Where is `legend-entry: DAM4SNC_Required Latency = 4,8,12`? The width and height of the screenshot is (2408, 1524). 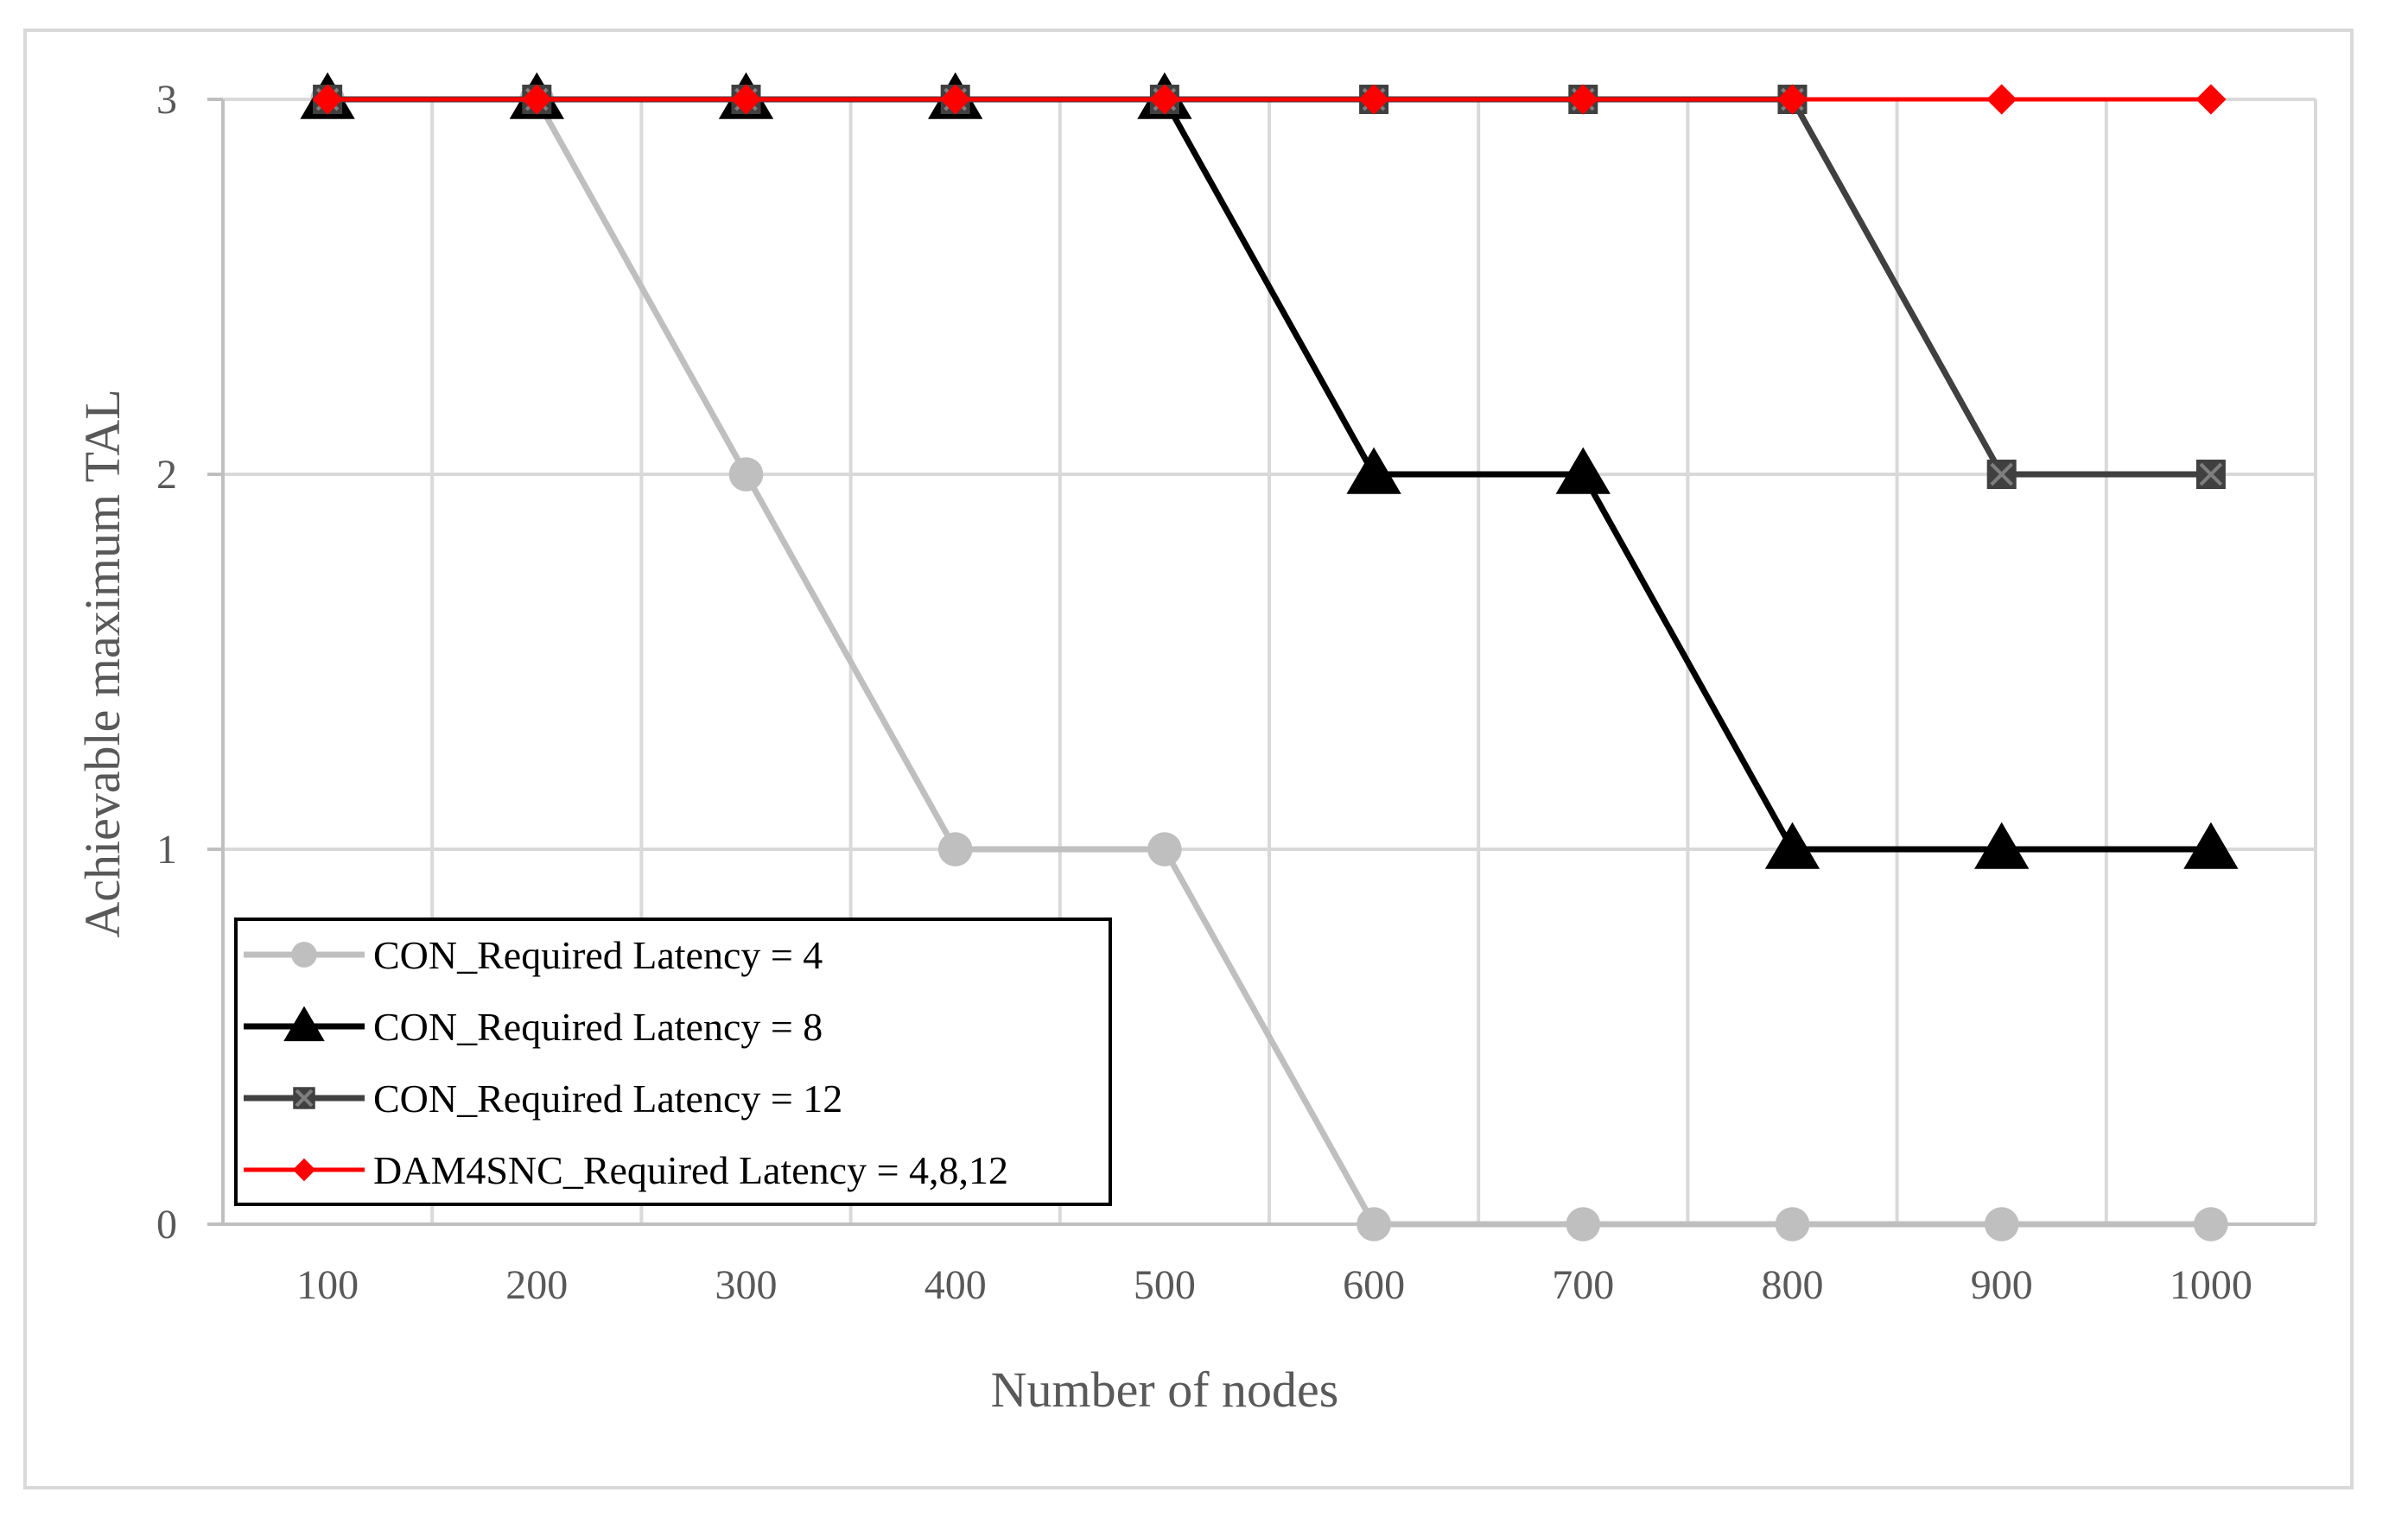
legend-entry: DAM4SNC_Required Latency = 4,8,12 is located at coordinates (626, 1170).